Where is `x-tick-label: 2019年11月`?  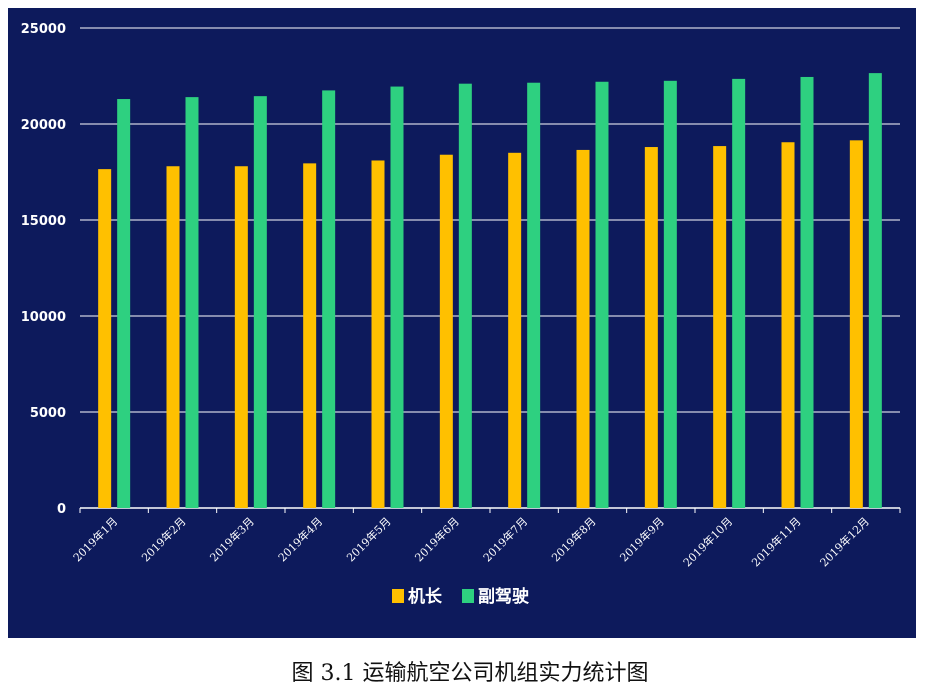 x-tick-label: 2019年11月 is located at coordinates (775, 541).